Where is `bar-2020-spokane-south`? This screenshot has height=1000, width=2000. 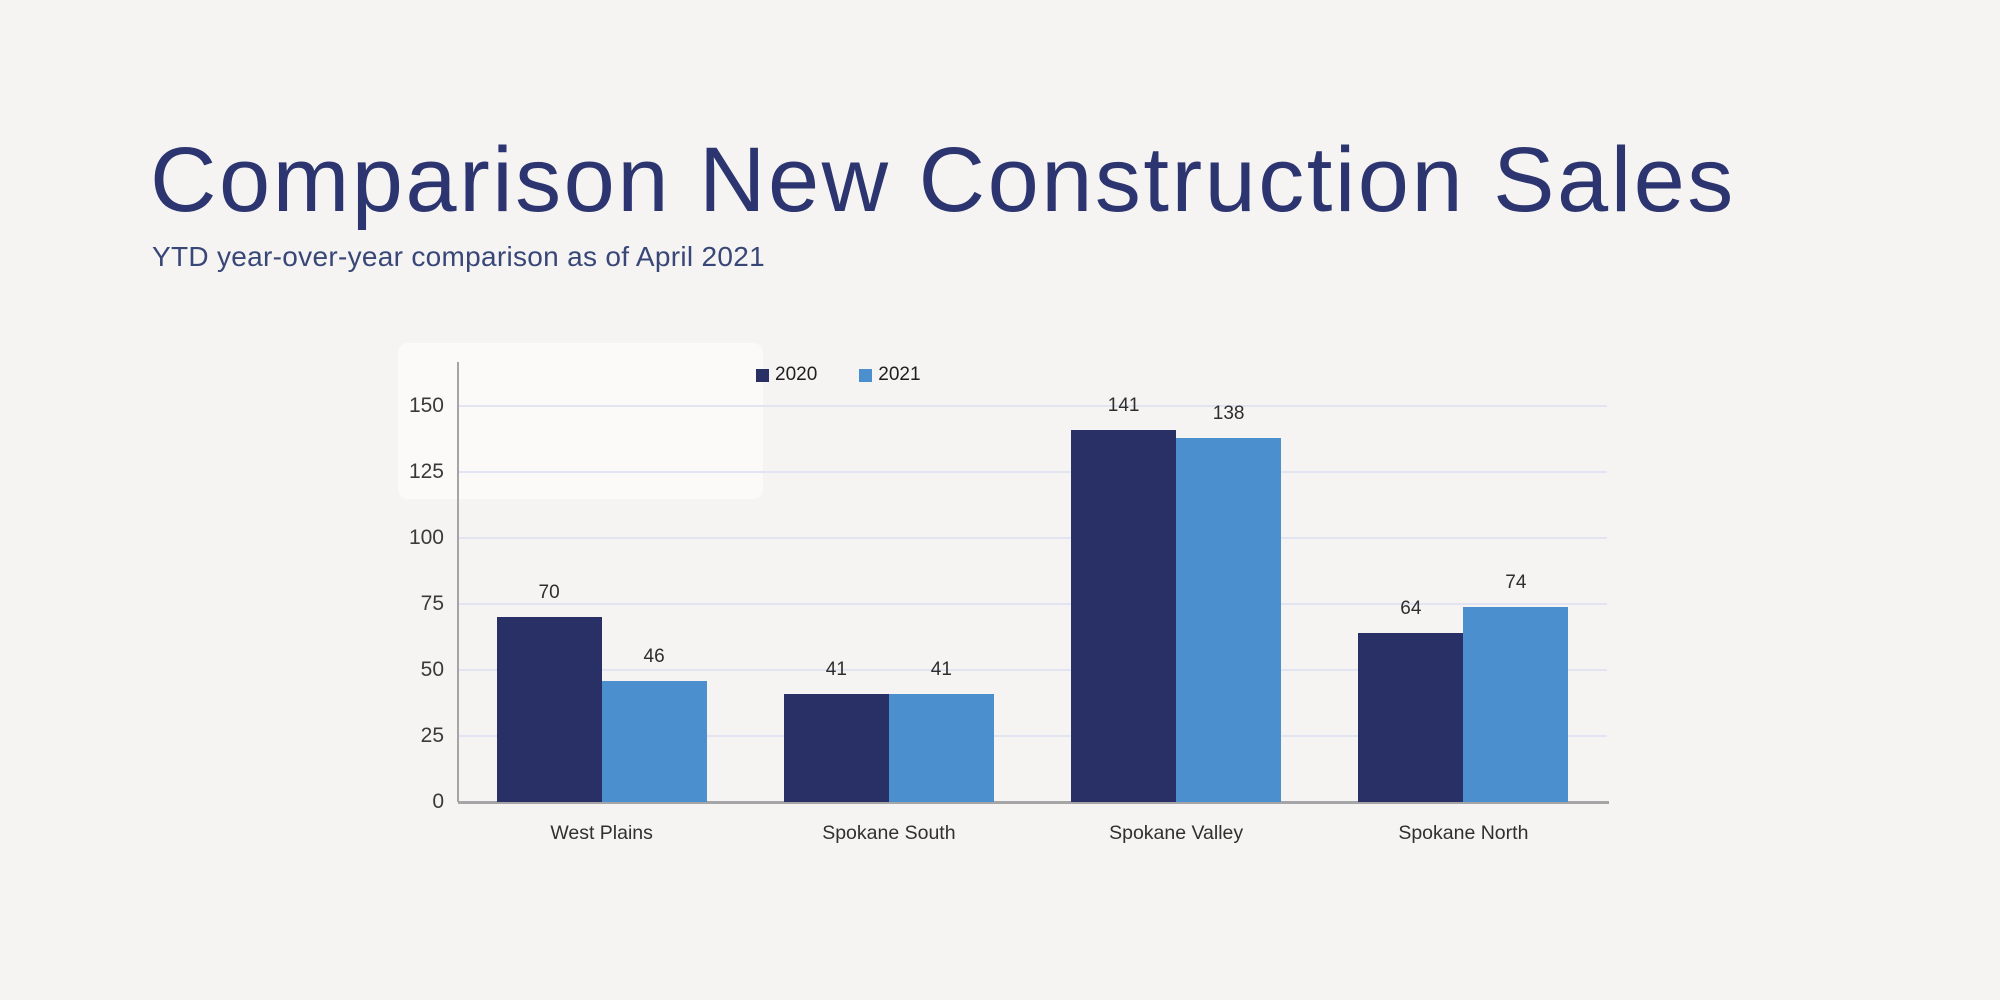
bar-2020-spokane-south is located at coordinates (836, 747).